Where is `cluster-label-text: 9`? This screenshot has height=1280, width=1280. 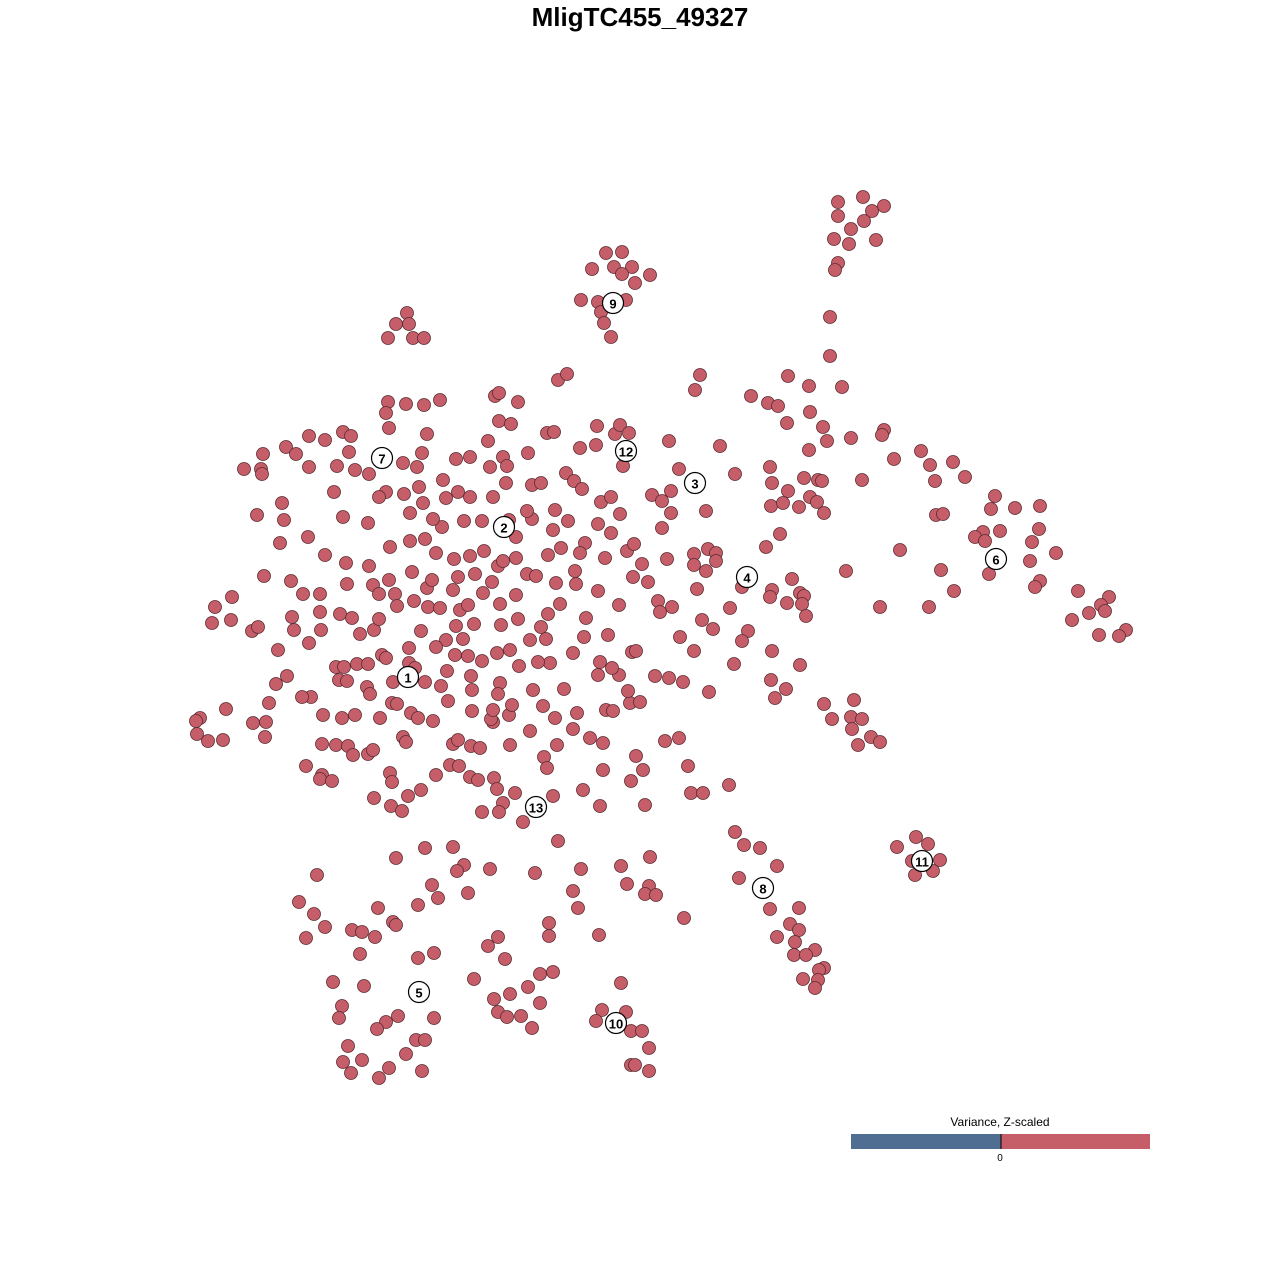
cluster-label-text: 9 is located at coordinates (612, 304).